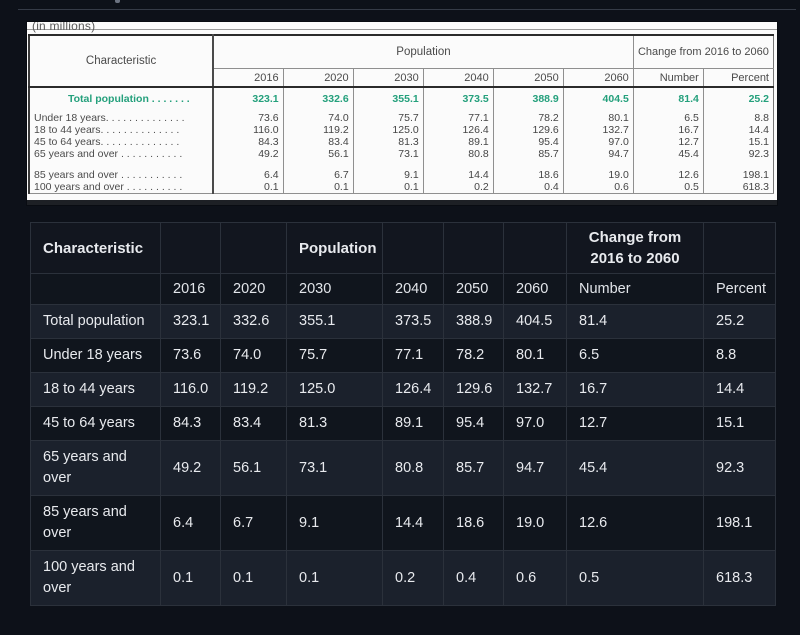 This screenshot has width=800, height=635. Describe the element at coordinates (95, 523) in the screenshot. I see `row-label: 85 years and over` at that location.